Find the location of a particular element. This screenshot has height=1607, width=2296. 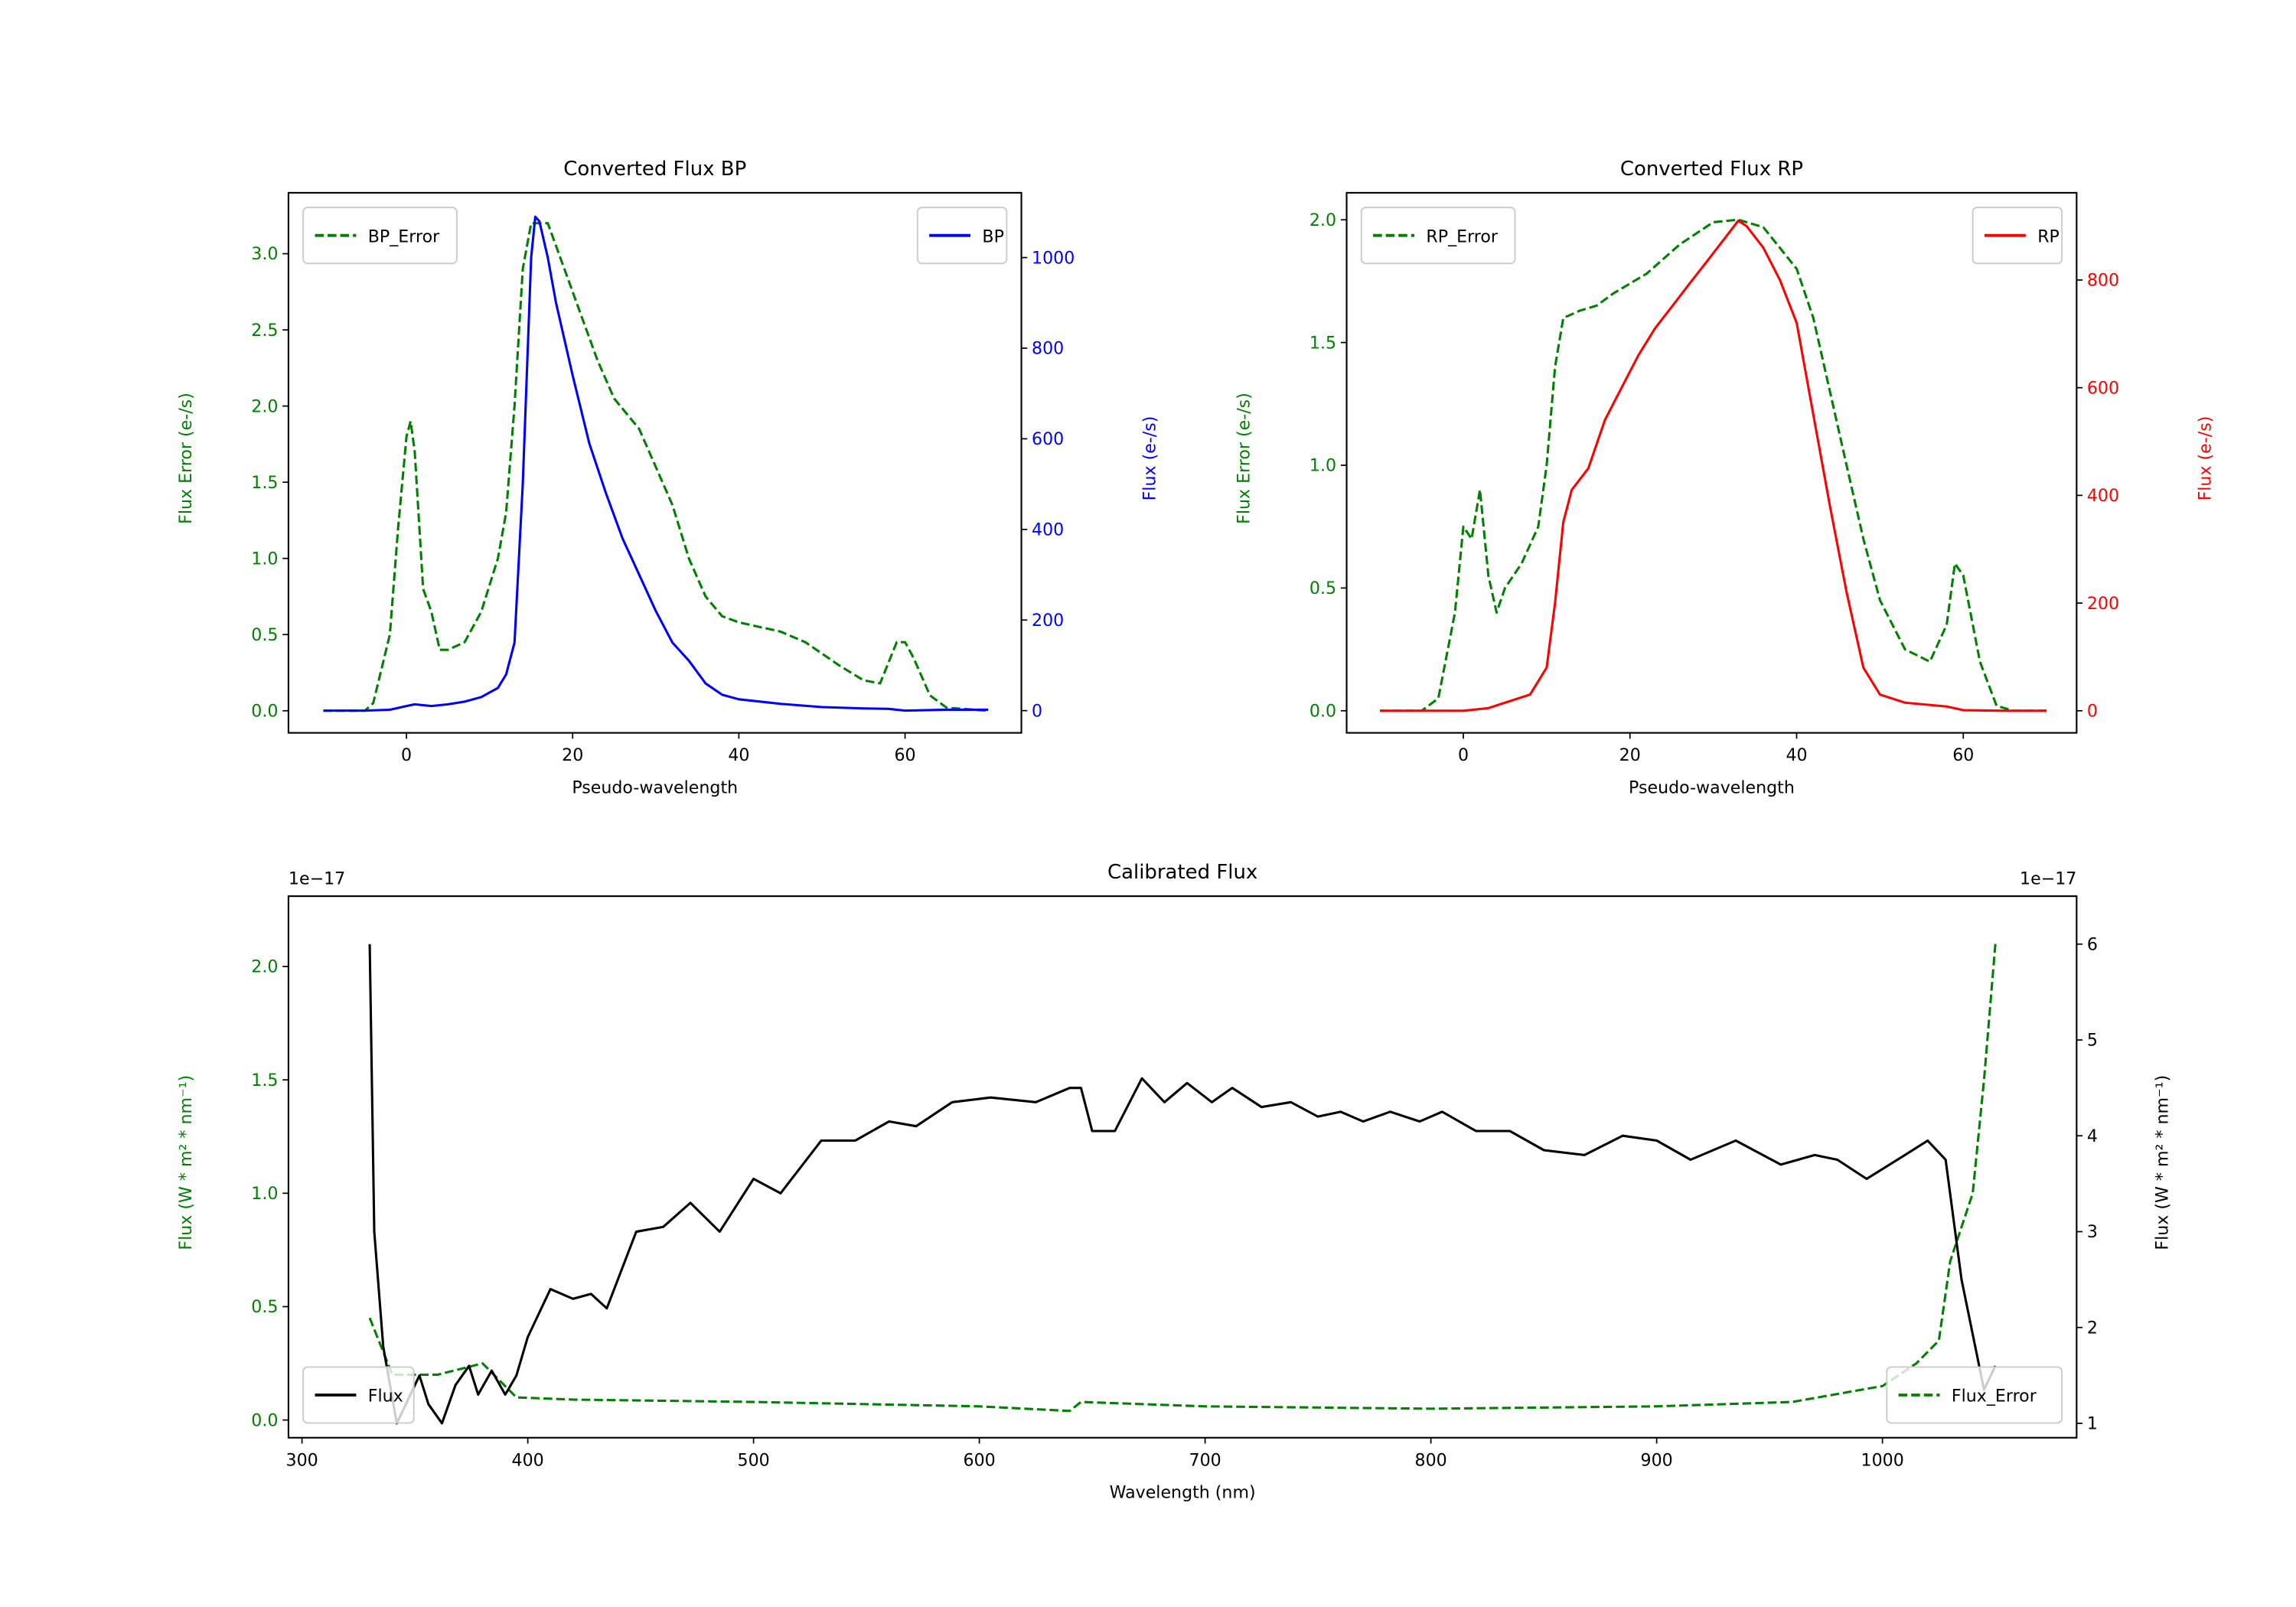

legend-label: RP is located at coordinates (2048, 237).